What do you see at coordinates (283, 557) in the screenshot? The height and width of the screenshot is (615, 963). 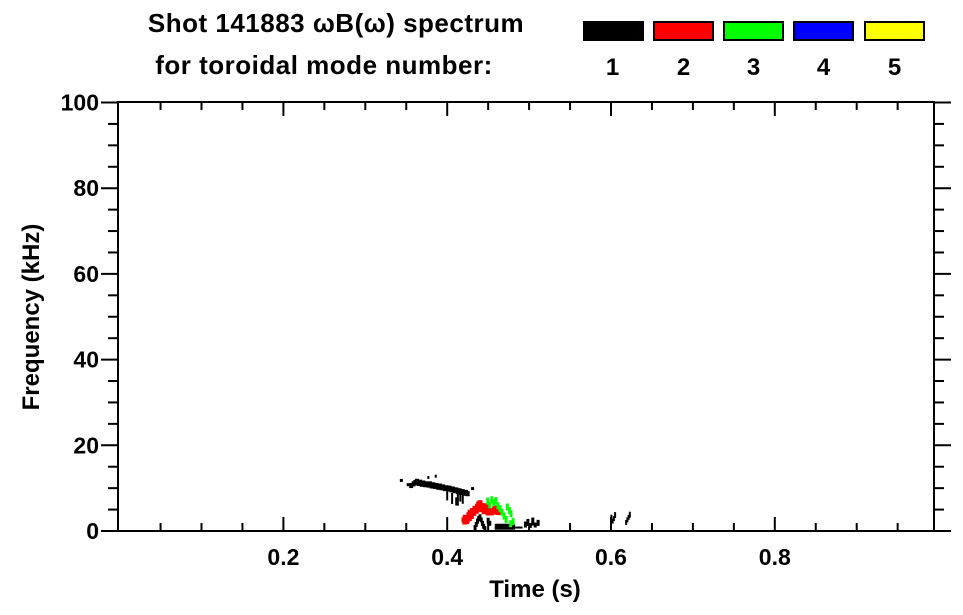 I see `x-tick-label: 0.2` at bounding box center [283, 557].